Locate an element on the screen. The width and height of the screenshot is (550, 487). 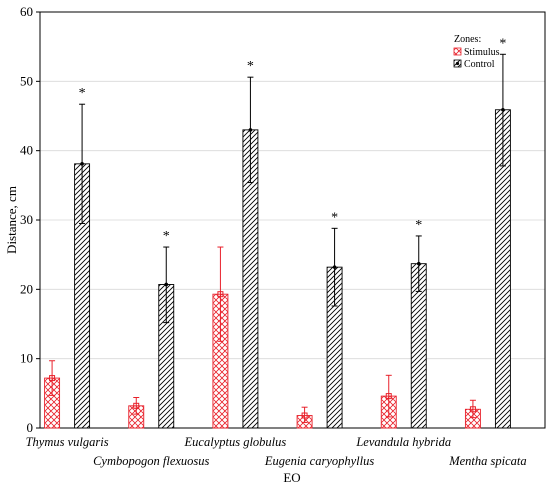
y-tick-label: 0 is located at coordinates (30, 427).